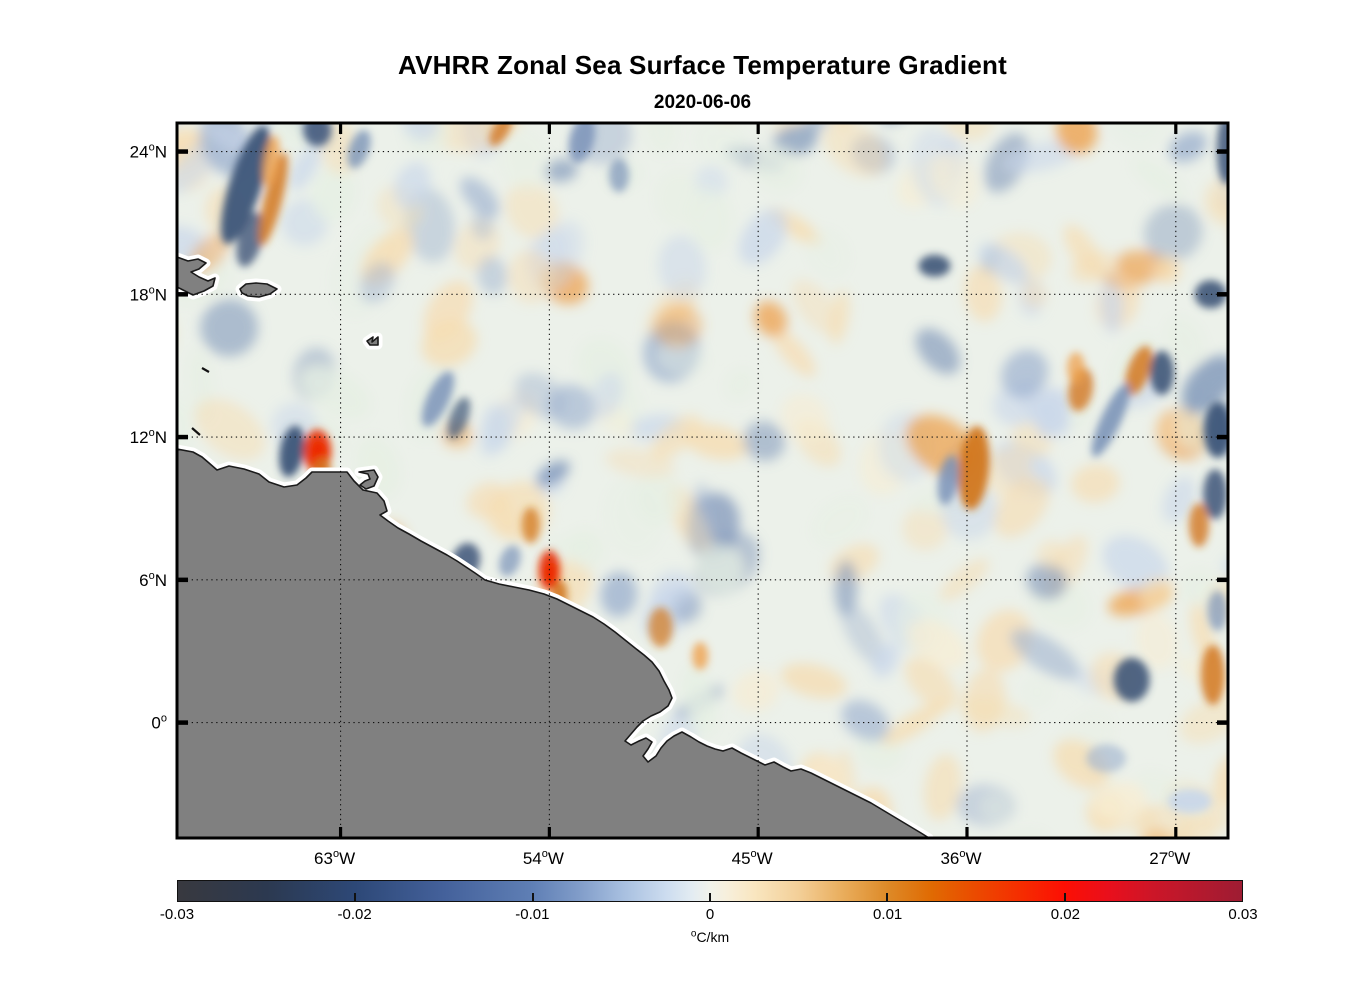  Describe the element at coordinates (159, 723) in the screenshot. I see `y-axis-tick-label: 0o` at that location.